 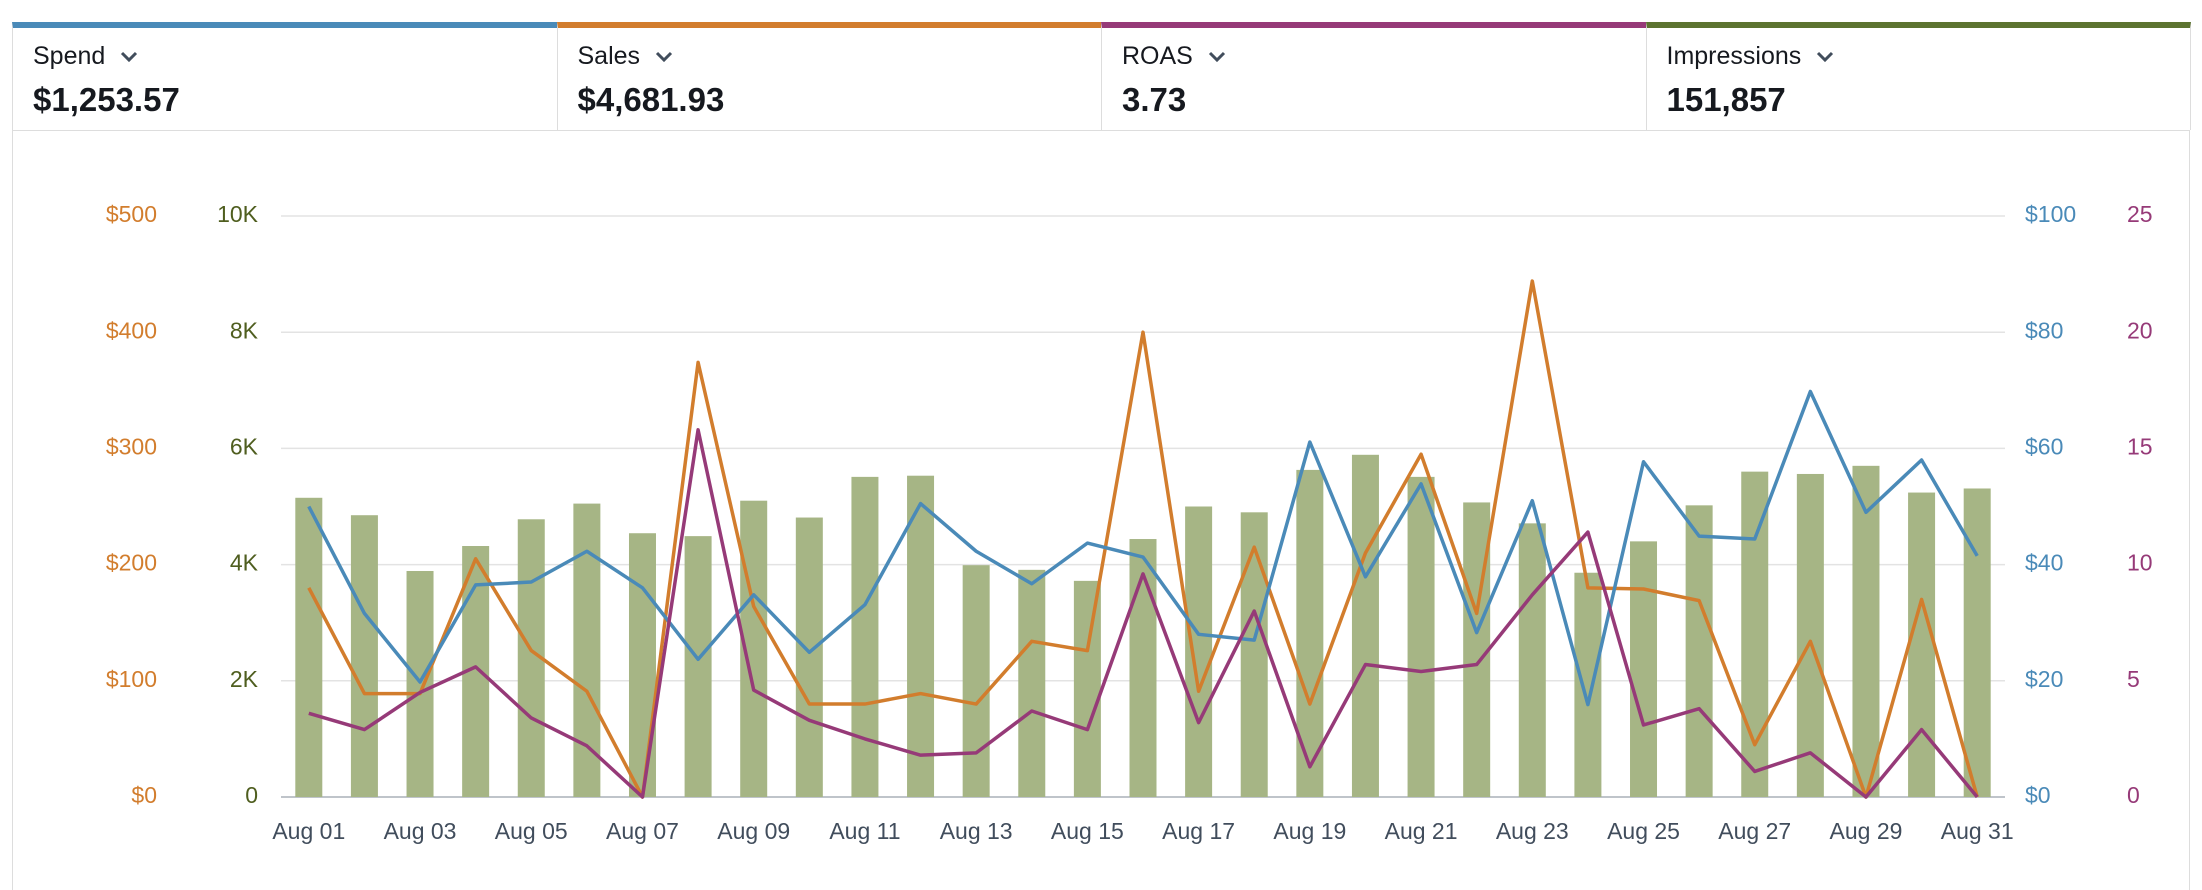 What do you see at coordinates (238, 214) in the screenshot?
I see `y-tick-label: 10K` at bounding box center [238, 214].